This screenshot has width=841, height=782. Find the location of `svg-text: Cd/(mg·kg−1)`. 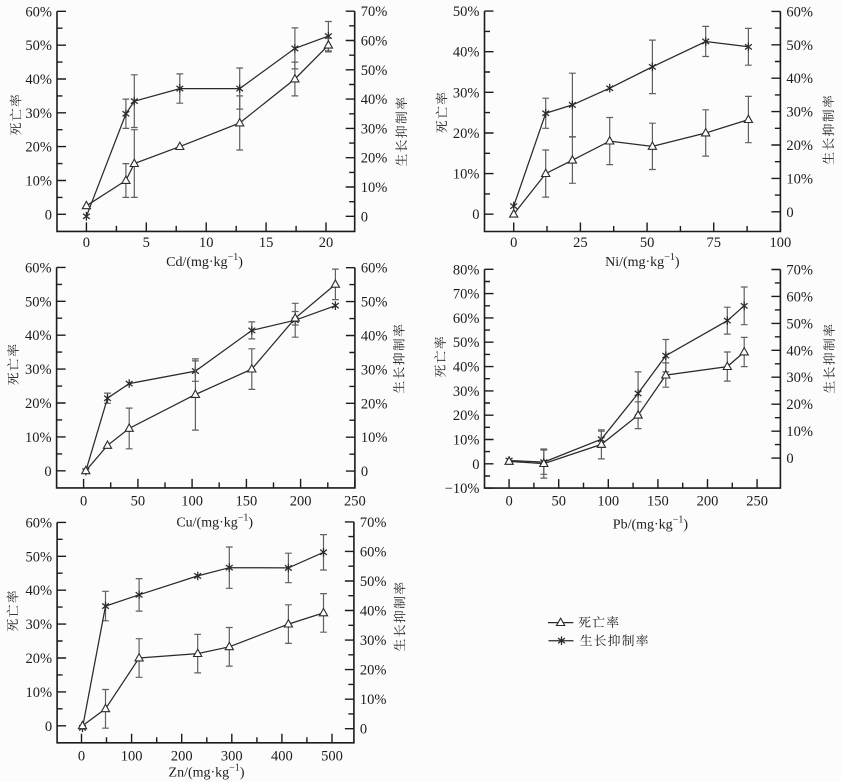

svg-text: Cd/(mg·kg−1) is located at coordinates (204, 261).